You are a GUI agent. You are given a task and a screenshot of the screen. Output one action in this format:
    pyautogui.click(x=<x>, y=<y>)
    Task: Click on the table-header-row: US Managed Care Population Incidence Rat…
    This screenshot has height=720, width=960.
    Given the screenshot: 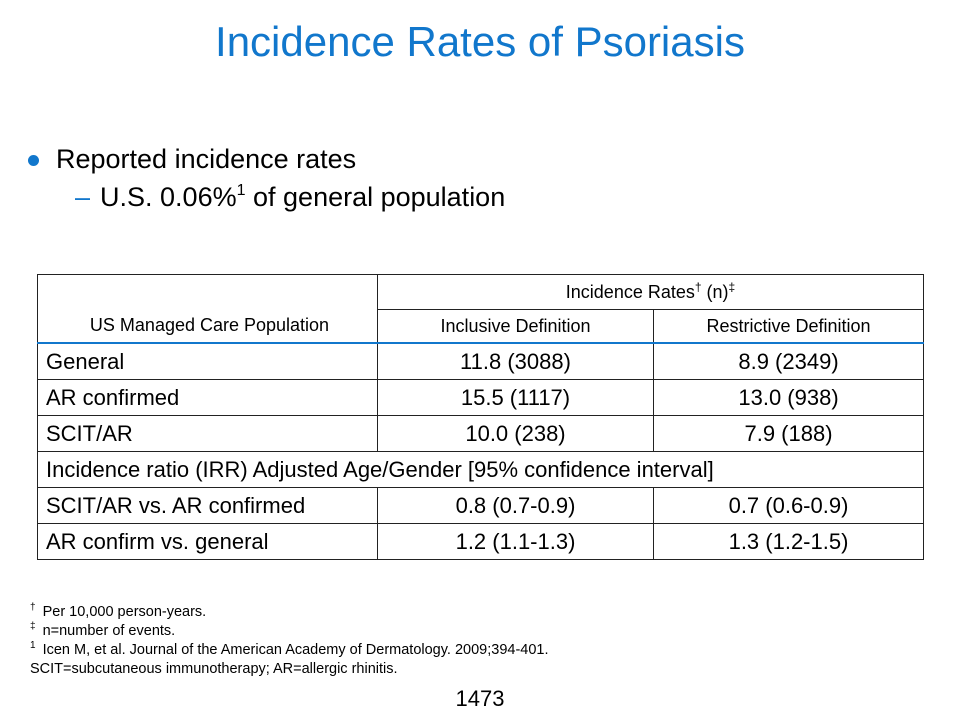 What is the action you would take?
    pyautogui.click(x=481, y=309)
    